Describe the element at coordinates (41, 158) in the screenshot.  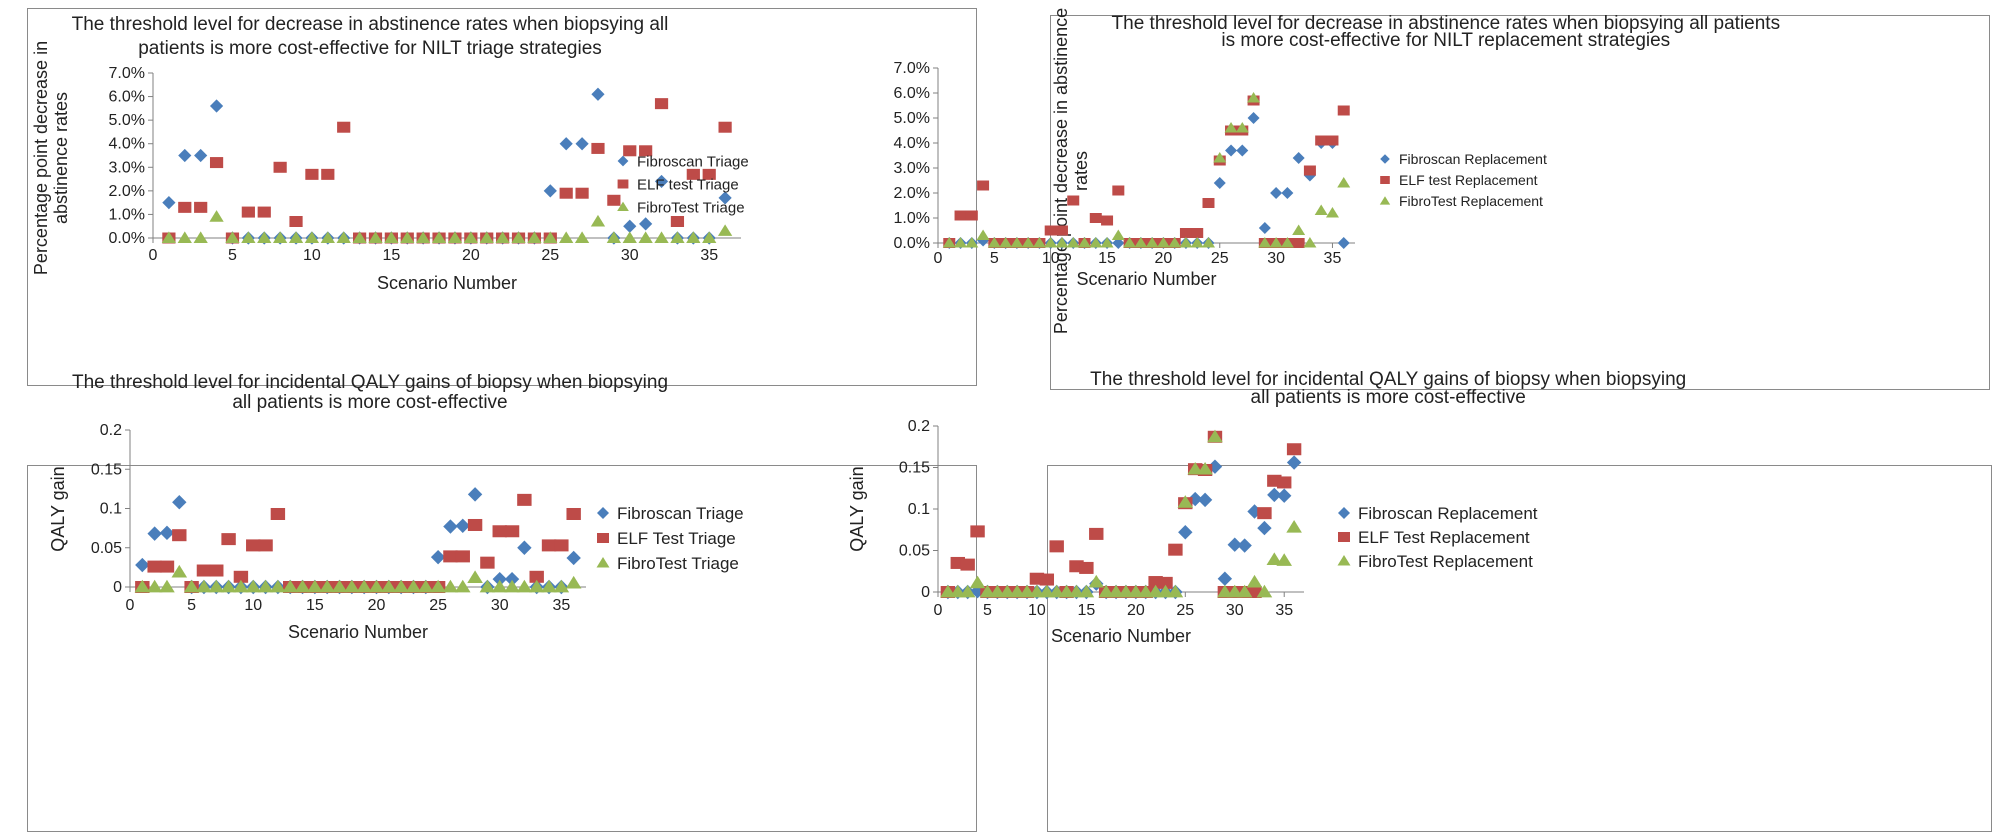
I see `y-axis-label: Percentage point decrease in` at that location.